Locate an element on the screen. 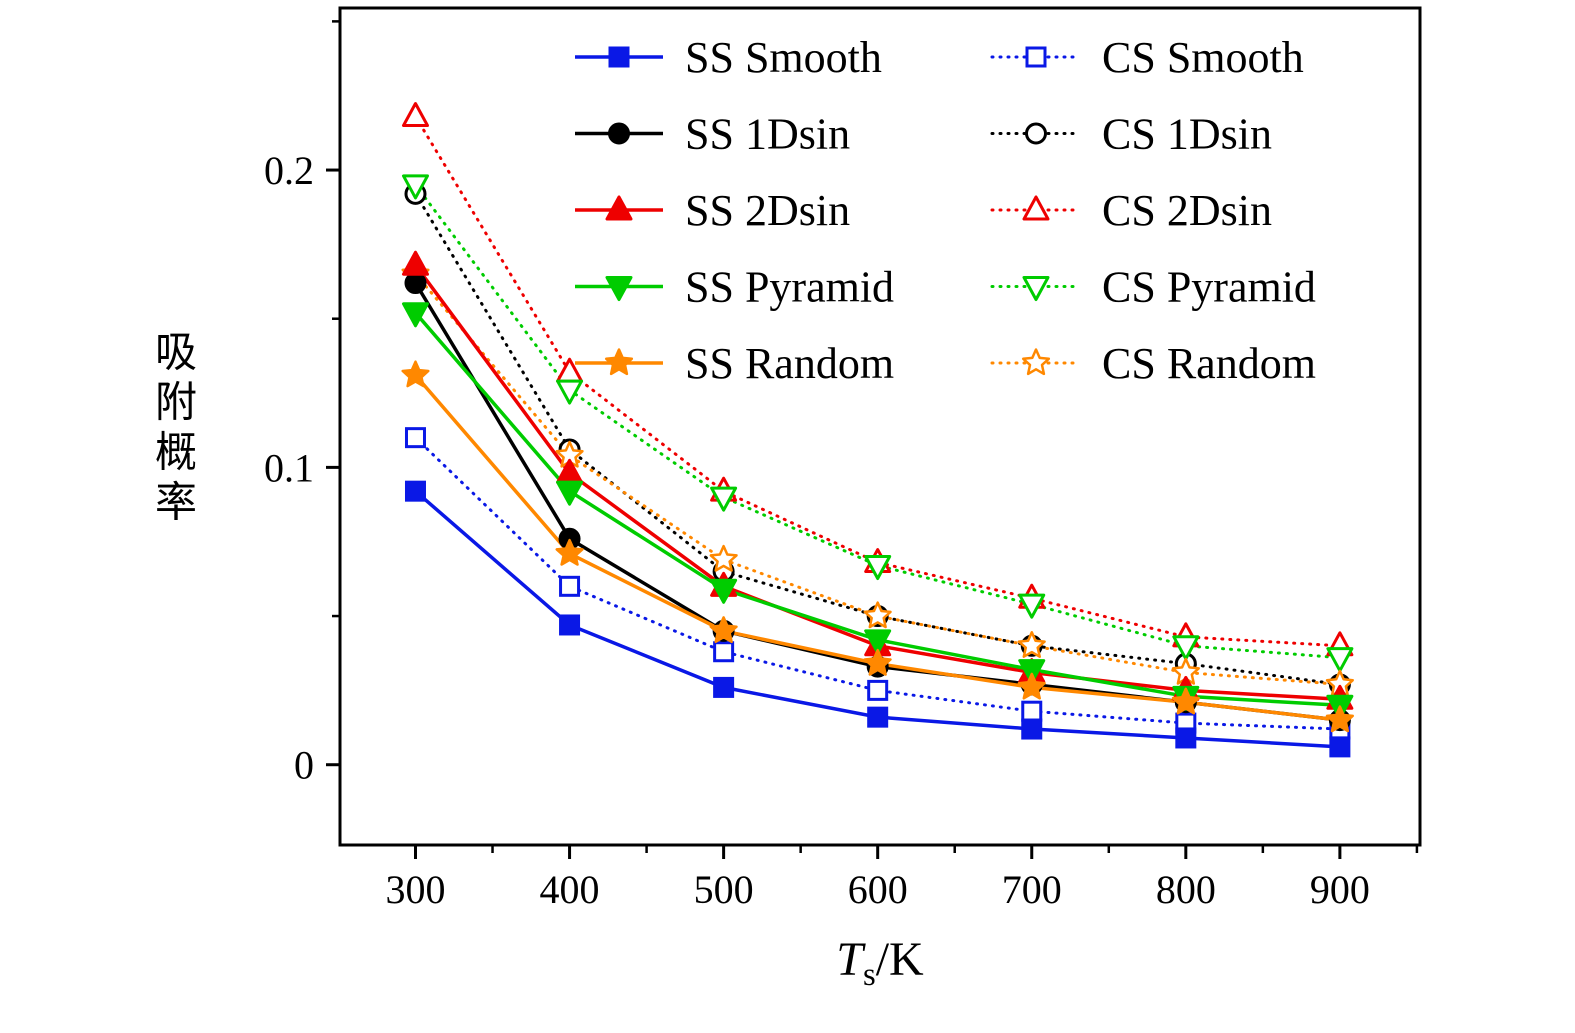  x-axis-label: Ts/K is located at coordinates (880, 963).